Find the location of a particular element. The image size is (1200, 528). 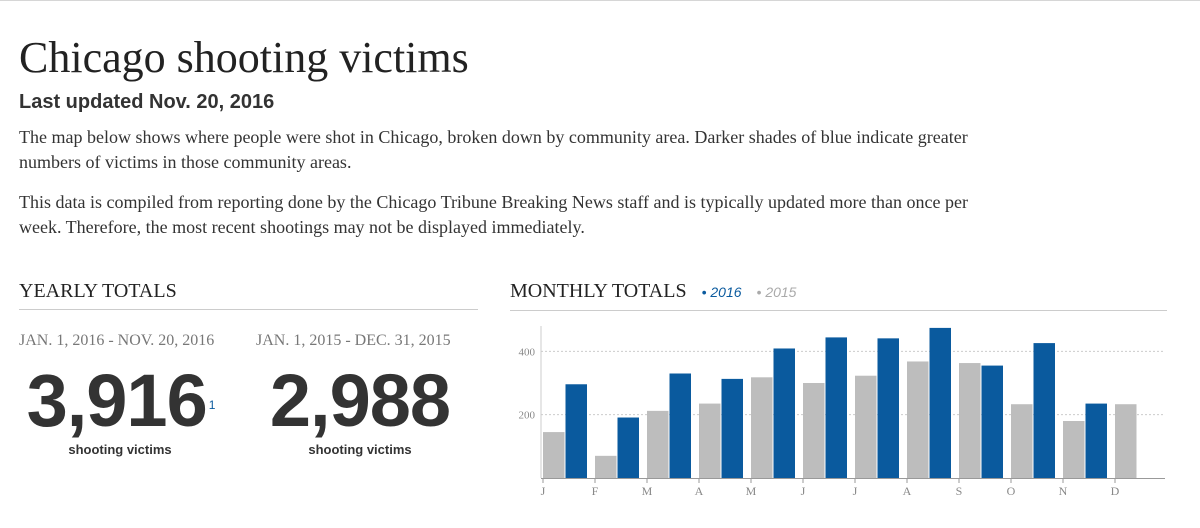

range-2015: JAN. 1, 2015 - DEC. 31, 2015 is located at coordinates (353, 340).